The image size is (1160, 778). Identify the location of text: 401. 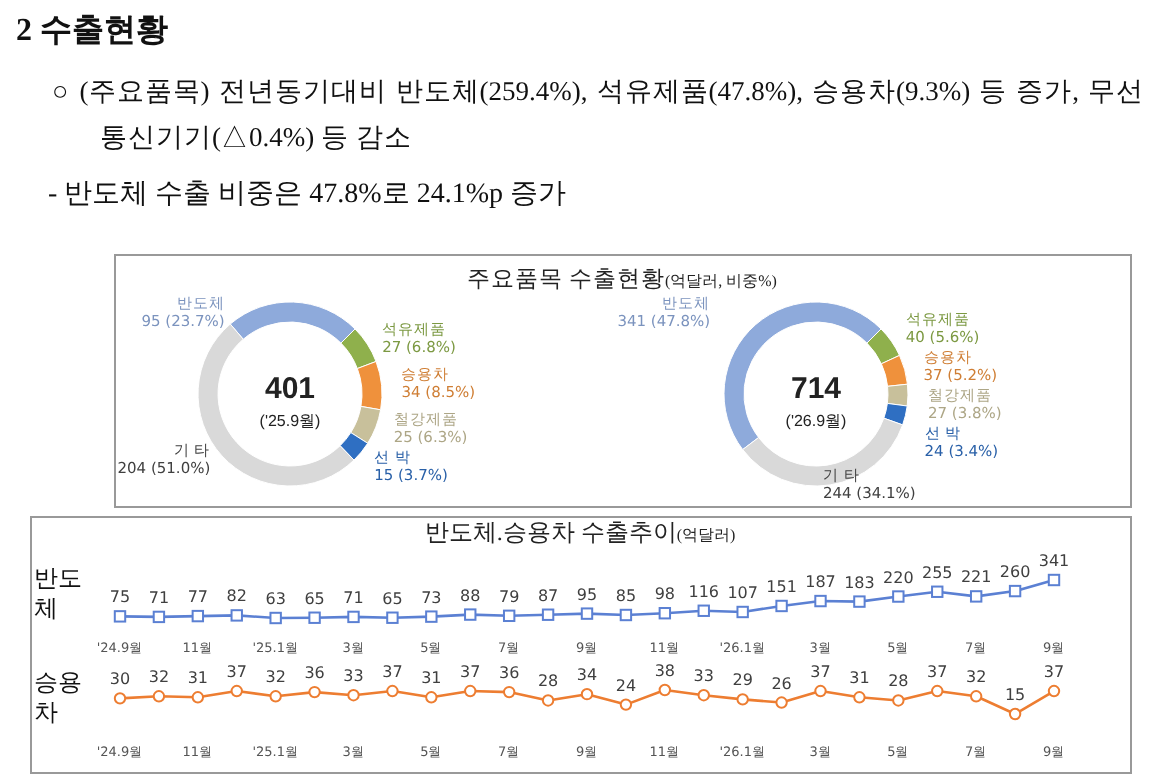
(290, 389).